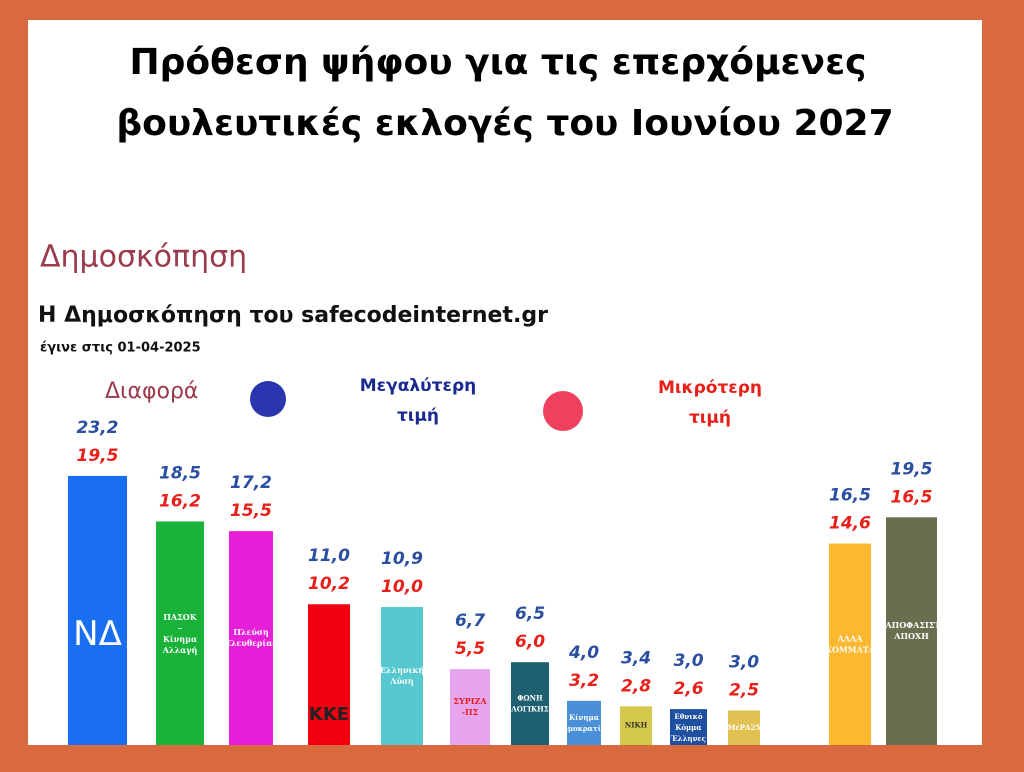 The width and height of the screenshot is (1024, 772). I want to click on value-label: 11,0, so click(329, 556).